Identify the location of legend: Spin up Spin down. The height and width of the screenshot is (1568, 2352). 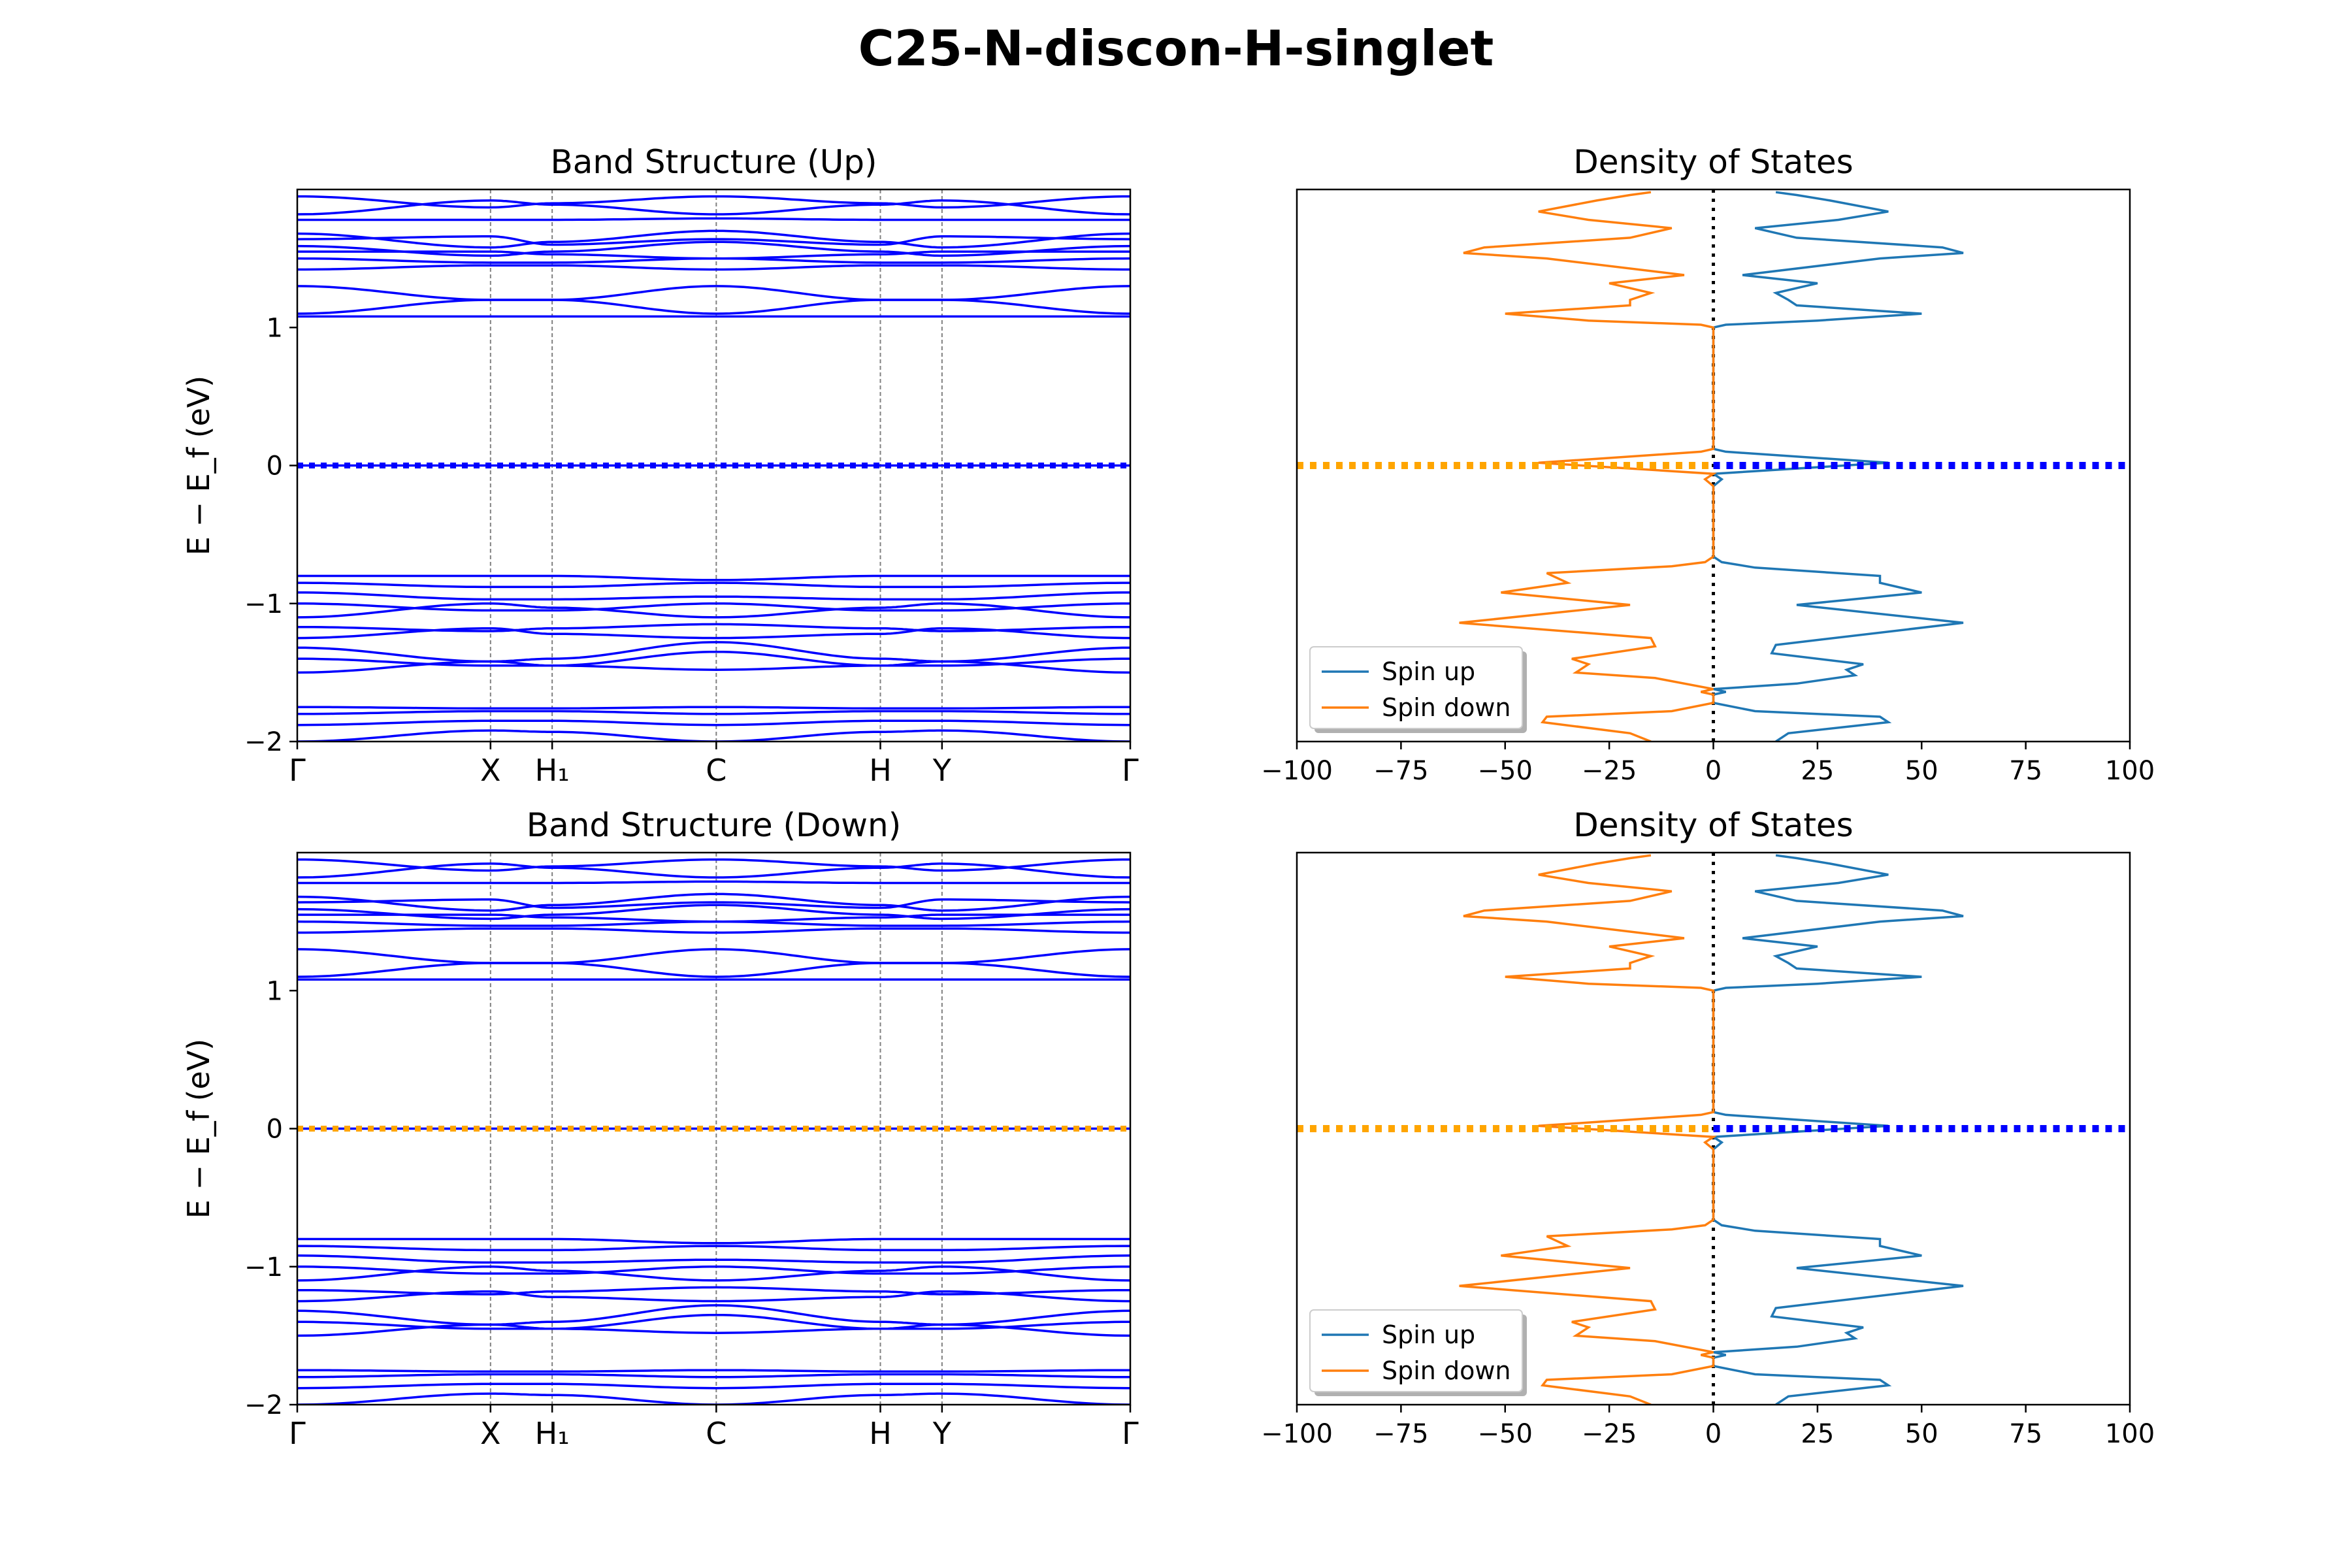
(1418, 689).